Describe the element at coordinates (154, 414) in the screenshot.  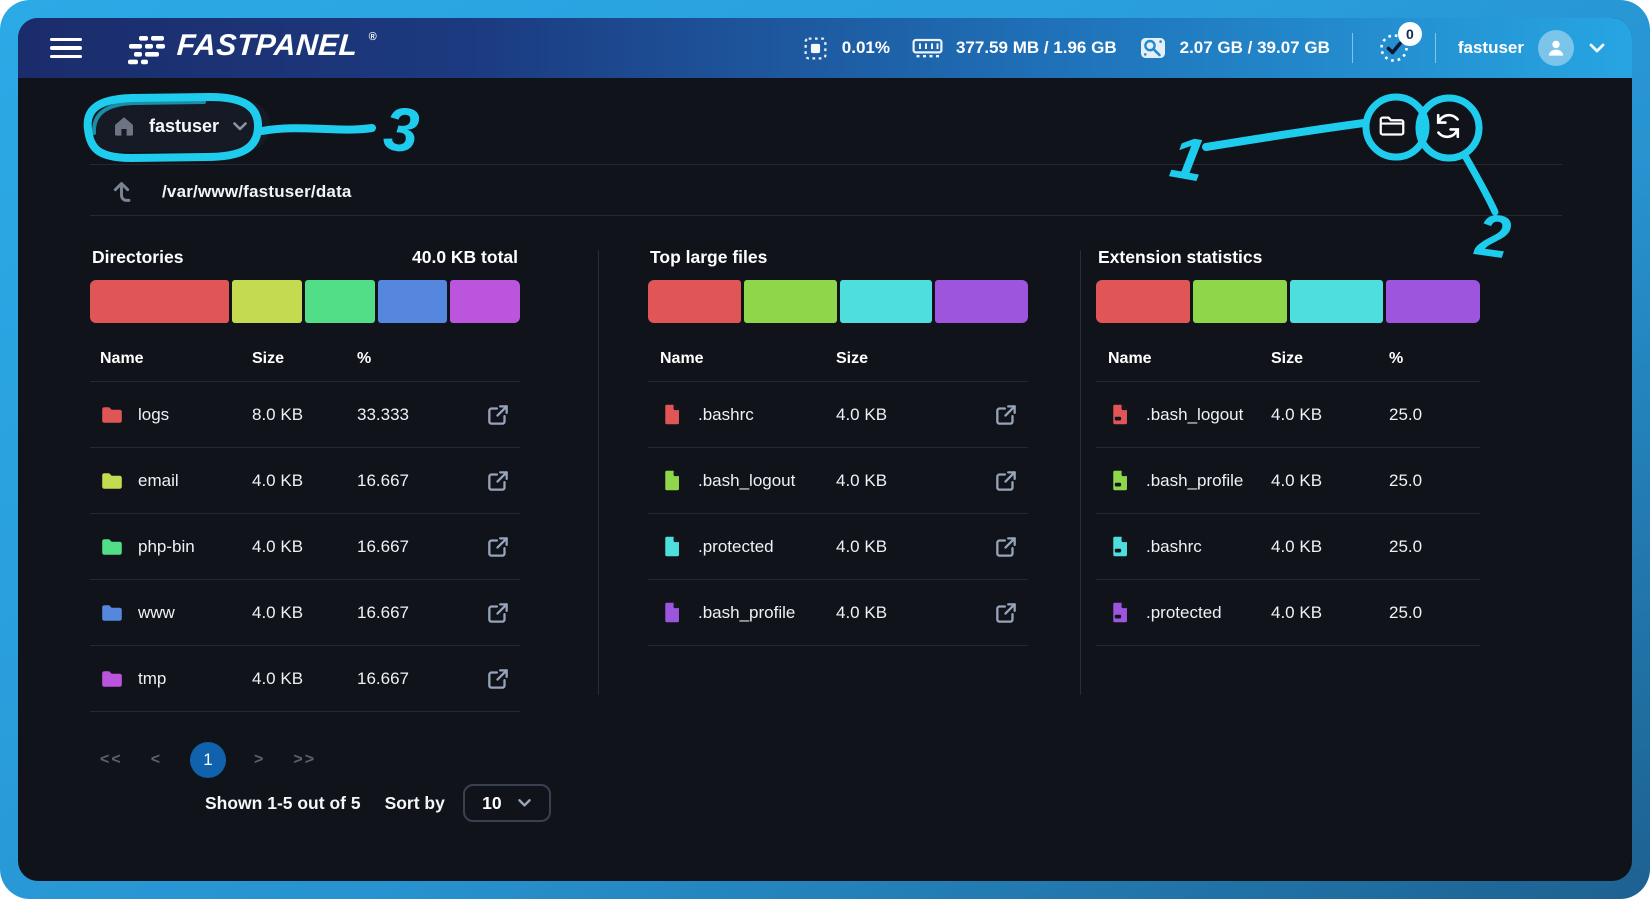
I see `dir-name: logs` at that location.